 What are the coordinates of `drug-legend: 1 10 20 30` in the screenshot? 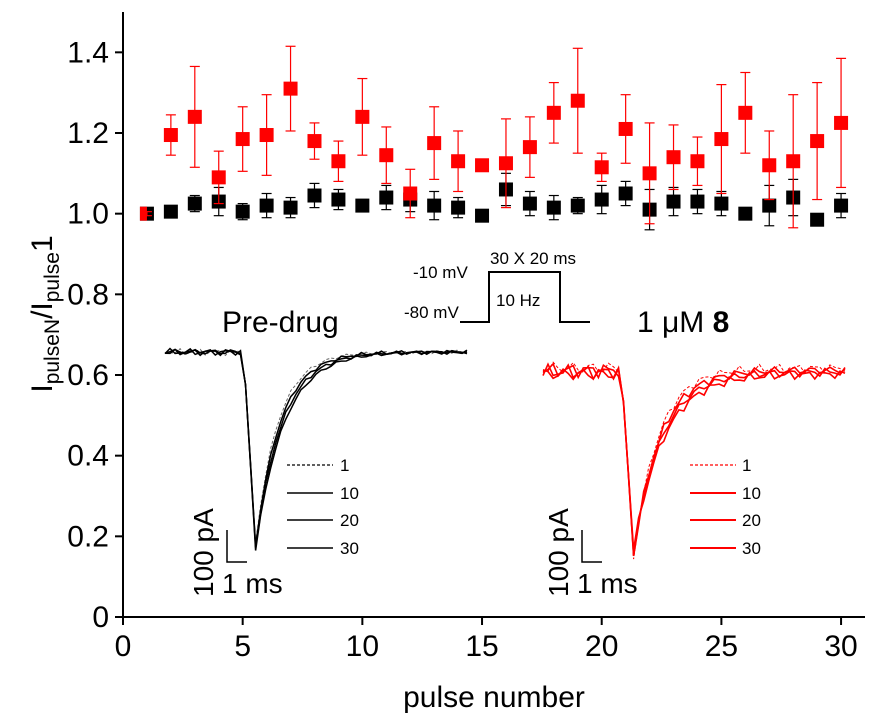 It's located at (725, 507).